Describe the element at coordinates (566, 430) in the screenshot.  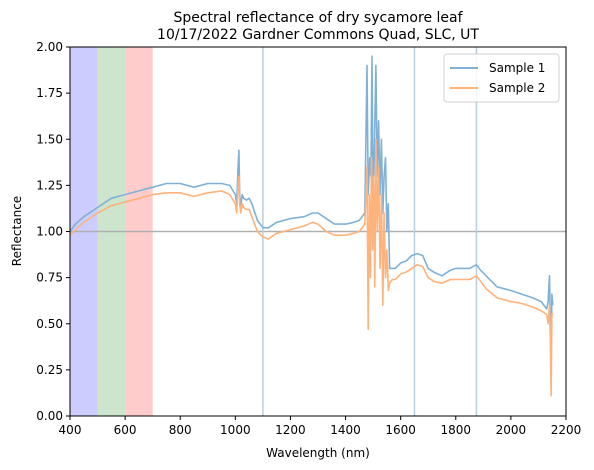
I see `x-tick-label: 2200` at that location.